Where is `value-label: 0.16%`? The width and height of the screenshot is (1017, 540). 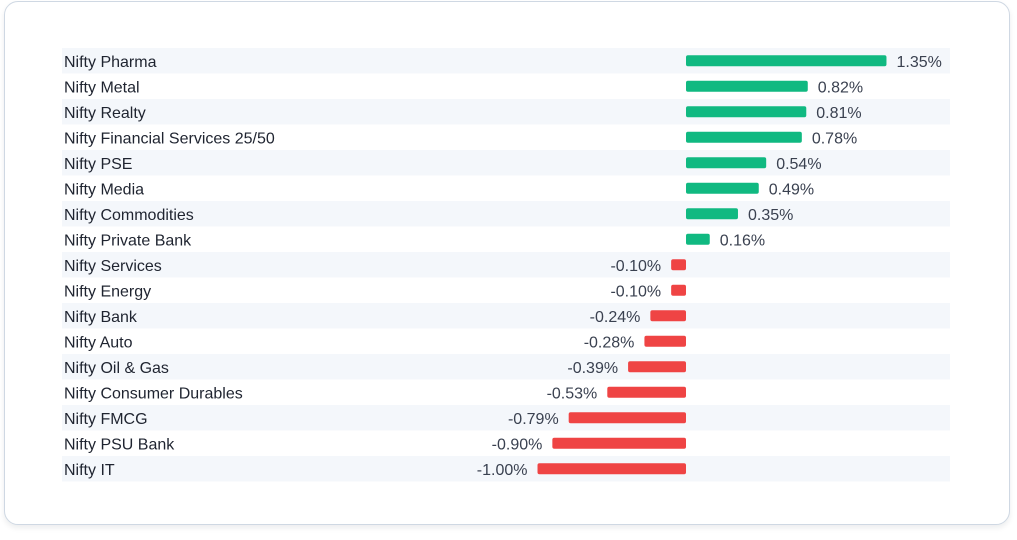
value-label: 0.16% is located at coordinates (742, 240).